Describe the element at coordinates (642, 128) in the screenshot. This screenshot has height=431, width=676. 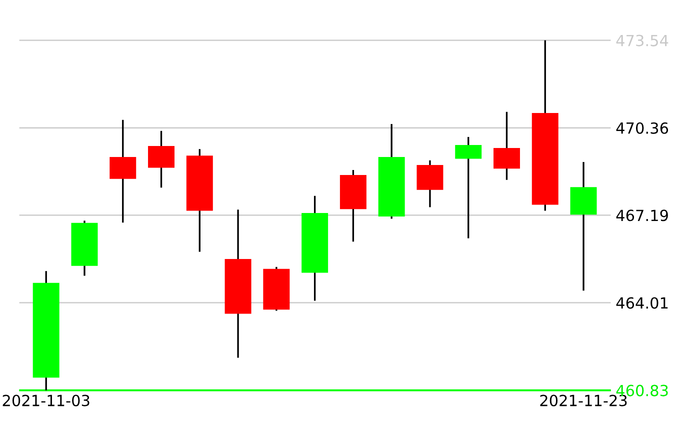
I see `y-tick-label: 470.36` at that location.